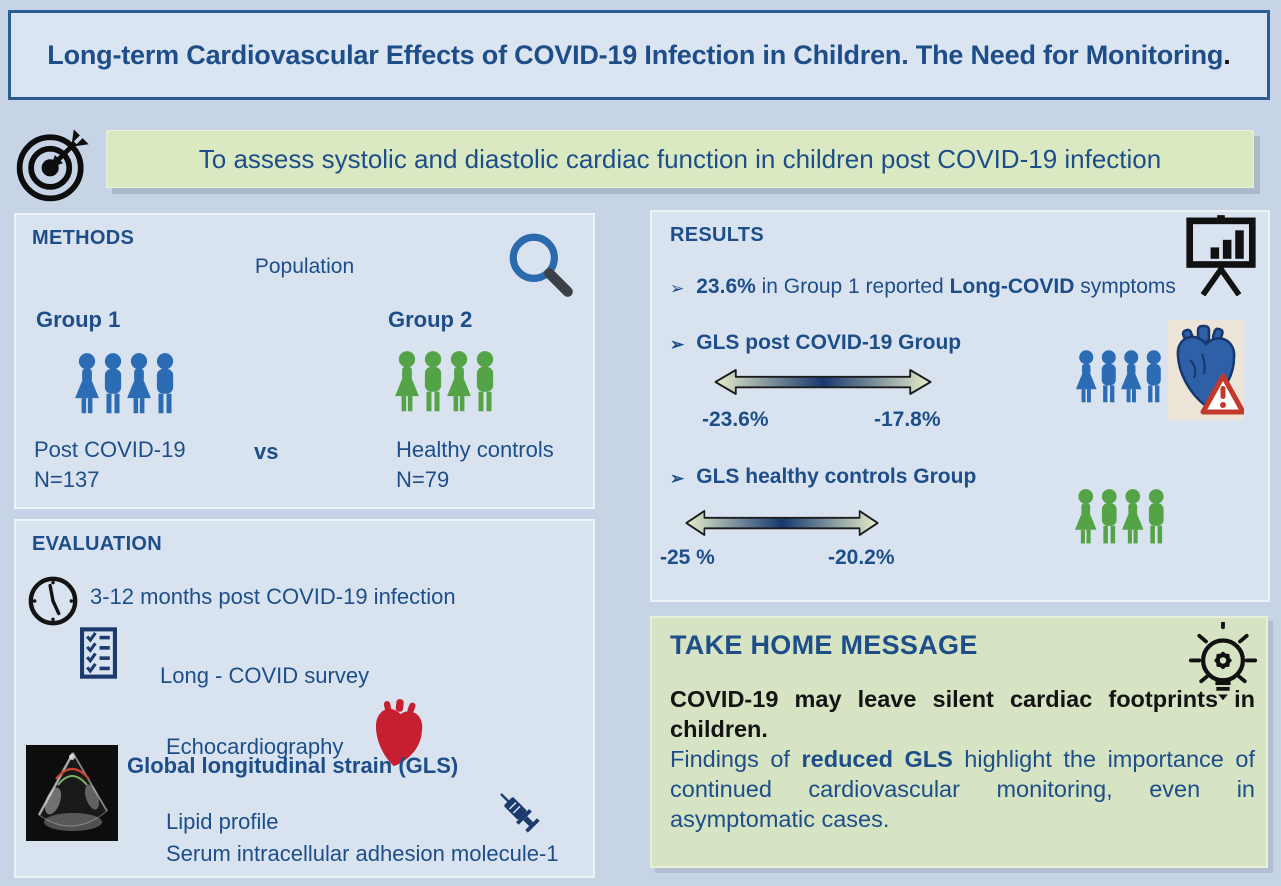 This screenshot has height=886, width=1281. I want to click on group2-n: N=79, so click(423, 479).